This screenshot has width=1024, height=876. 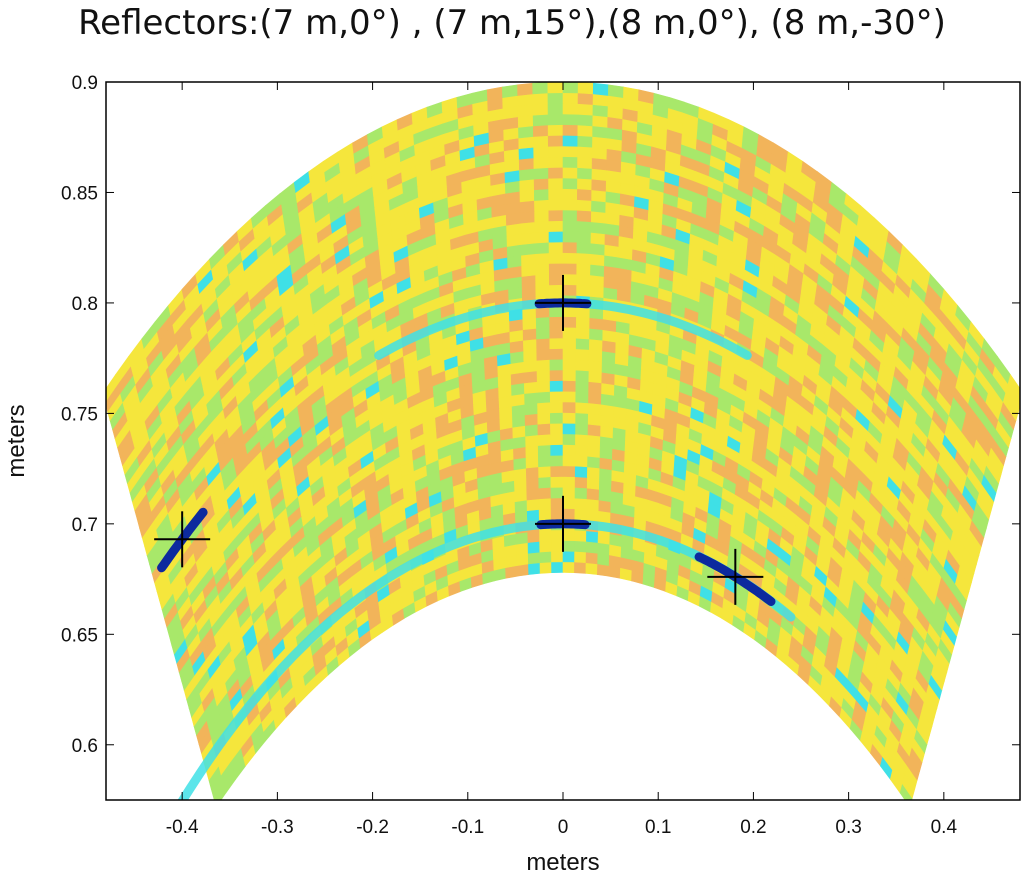 What do you see at coordinates (944, 827) in the screenshot?
I see `x-tick-label: 0.4` at bounding box center [944, 827].